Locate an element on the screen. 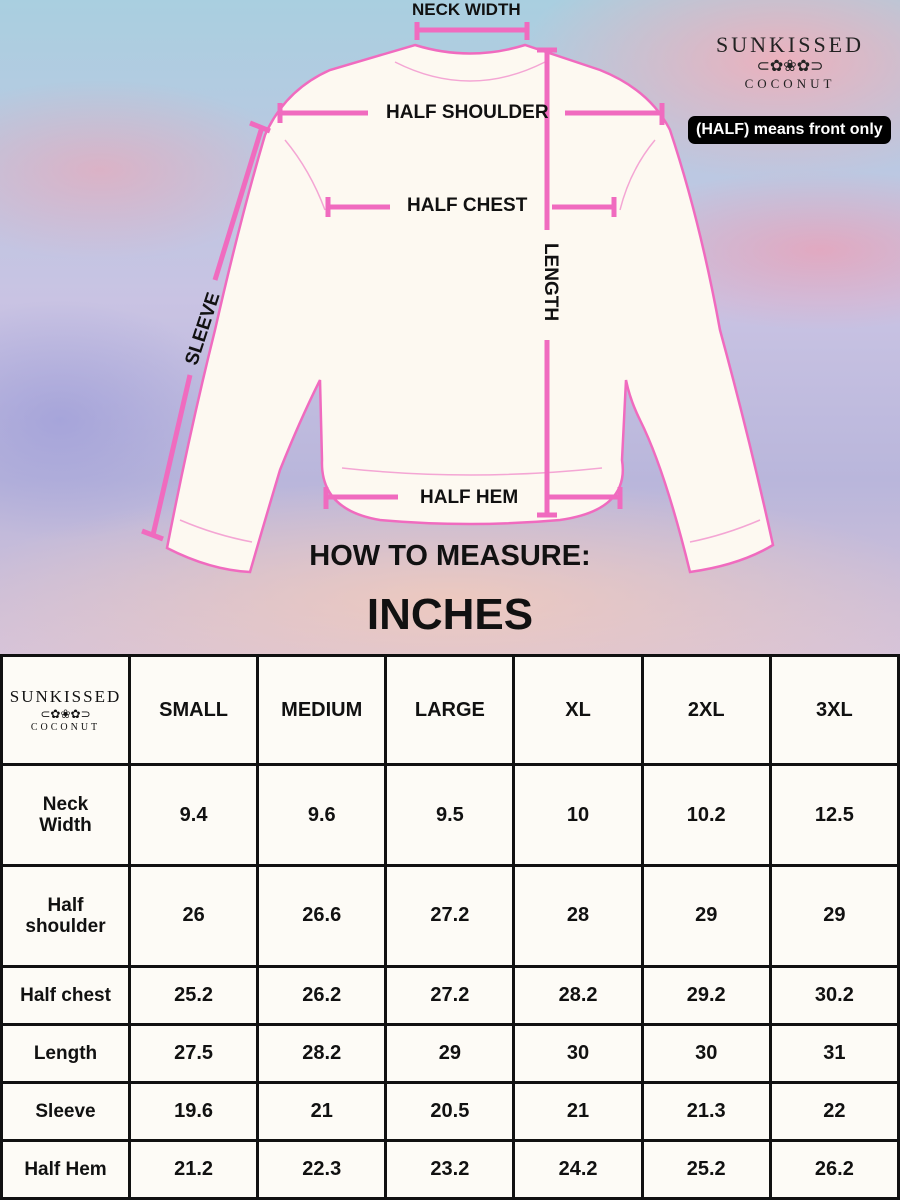  half-hem-arrow is located at coordinates (473, 498).